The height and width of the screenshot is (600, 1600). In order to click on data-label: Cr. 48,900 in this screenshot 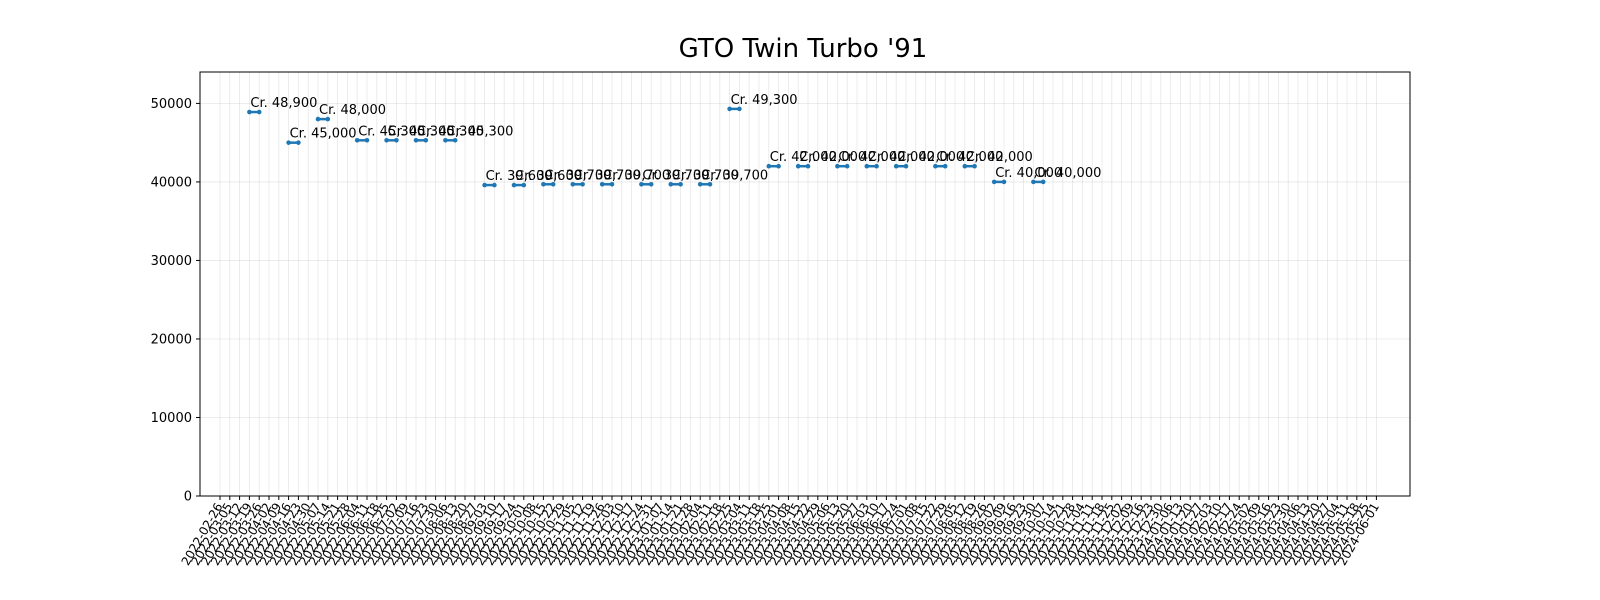, I will do `click(283, 103)`.